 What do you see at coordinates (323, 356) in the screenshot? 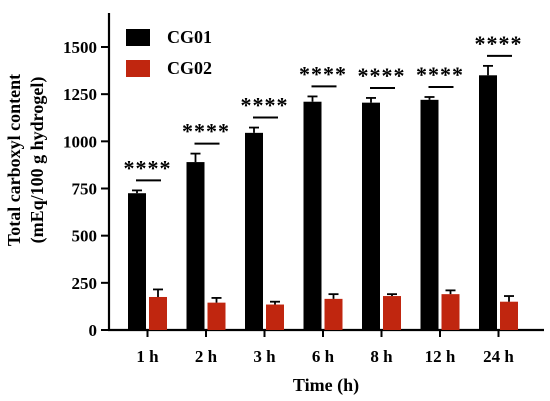
I see `x-tick-label: 6 h` at bounding box center [323, 356].